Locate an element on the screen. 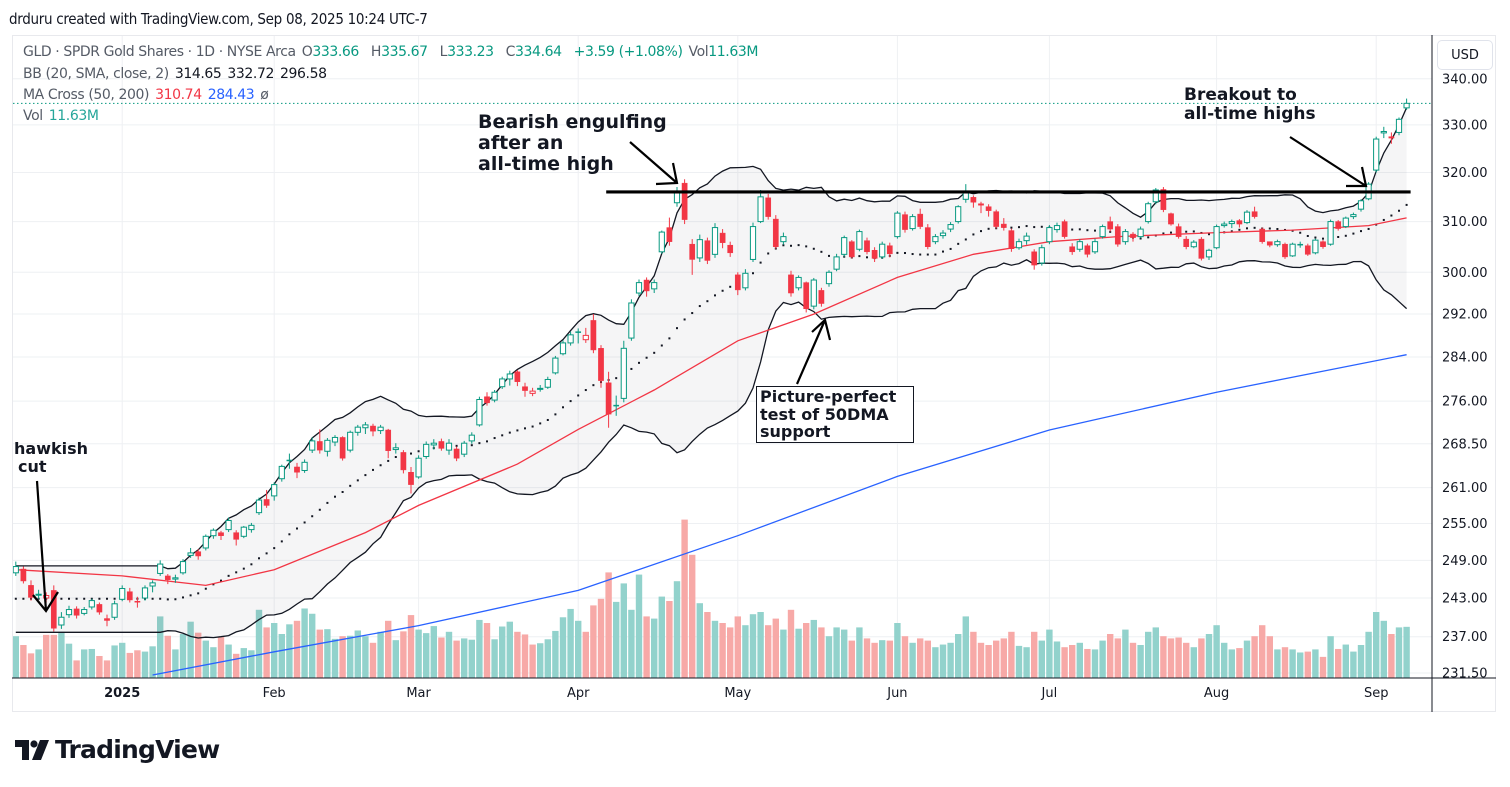 Image resolution: width=1510 pixels, height=787 pixels. price-tick-label: 330.00 is located at coordinates (1465, 125).